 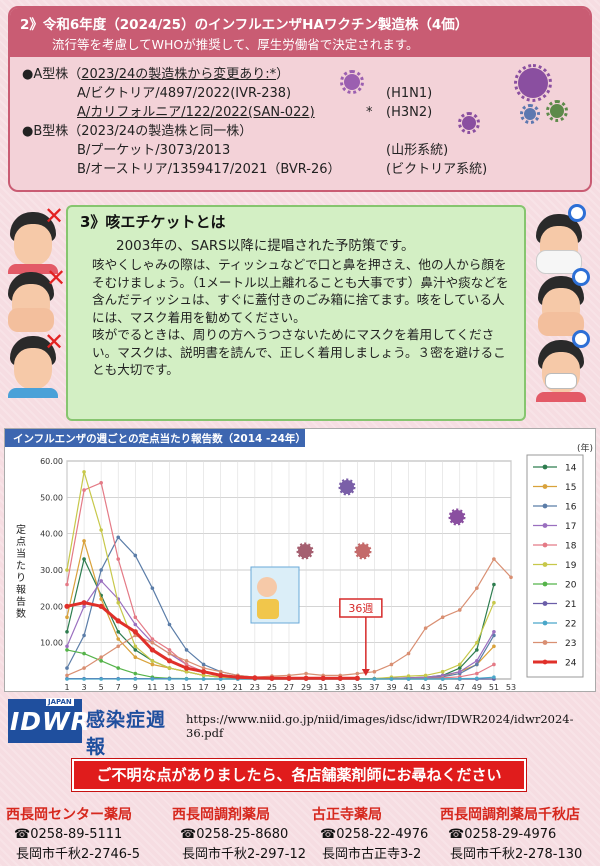 I want to click on y-tick-label: 50.00, so click(x=51, y=497).